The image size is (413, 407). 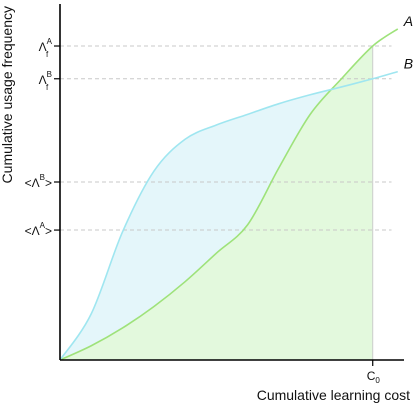 I want to click on series-label-a: A, so click(x=408, y=21).